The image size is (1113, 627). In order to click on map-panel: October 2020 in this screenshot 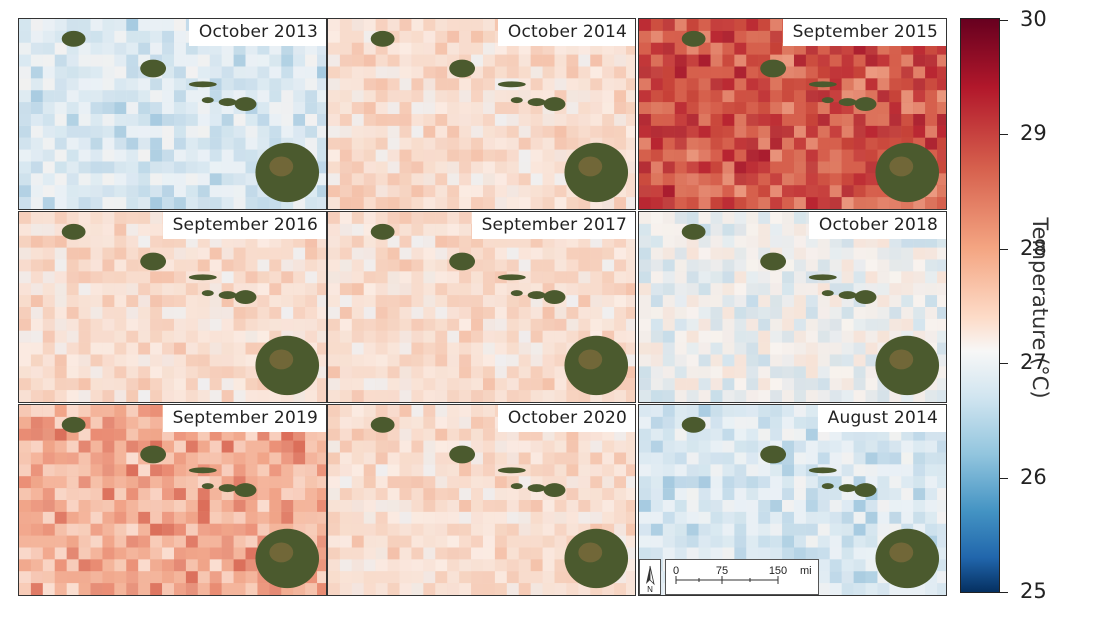, I will do `click(481, 500)`.